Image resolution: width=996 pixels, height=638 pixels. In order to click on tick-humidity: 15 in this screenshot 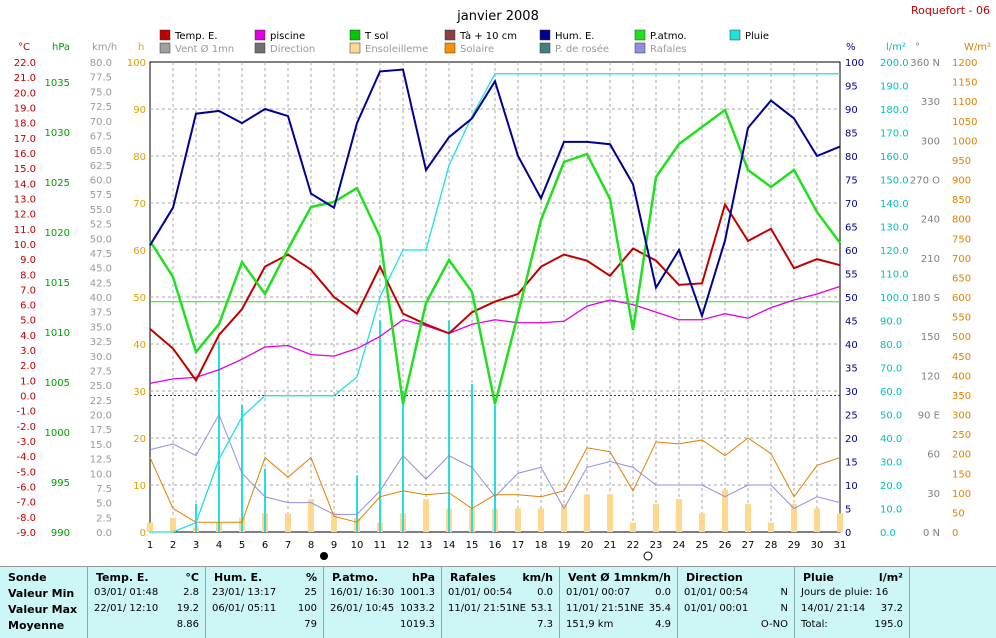, I will do `click(851, 463)`.